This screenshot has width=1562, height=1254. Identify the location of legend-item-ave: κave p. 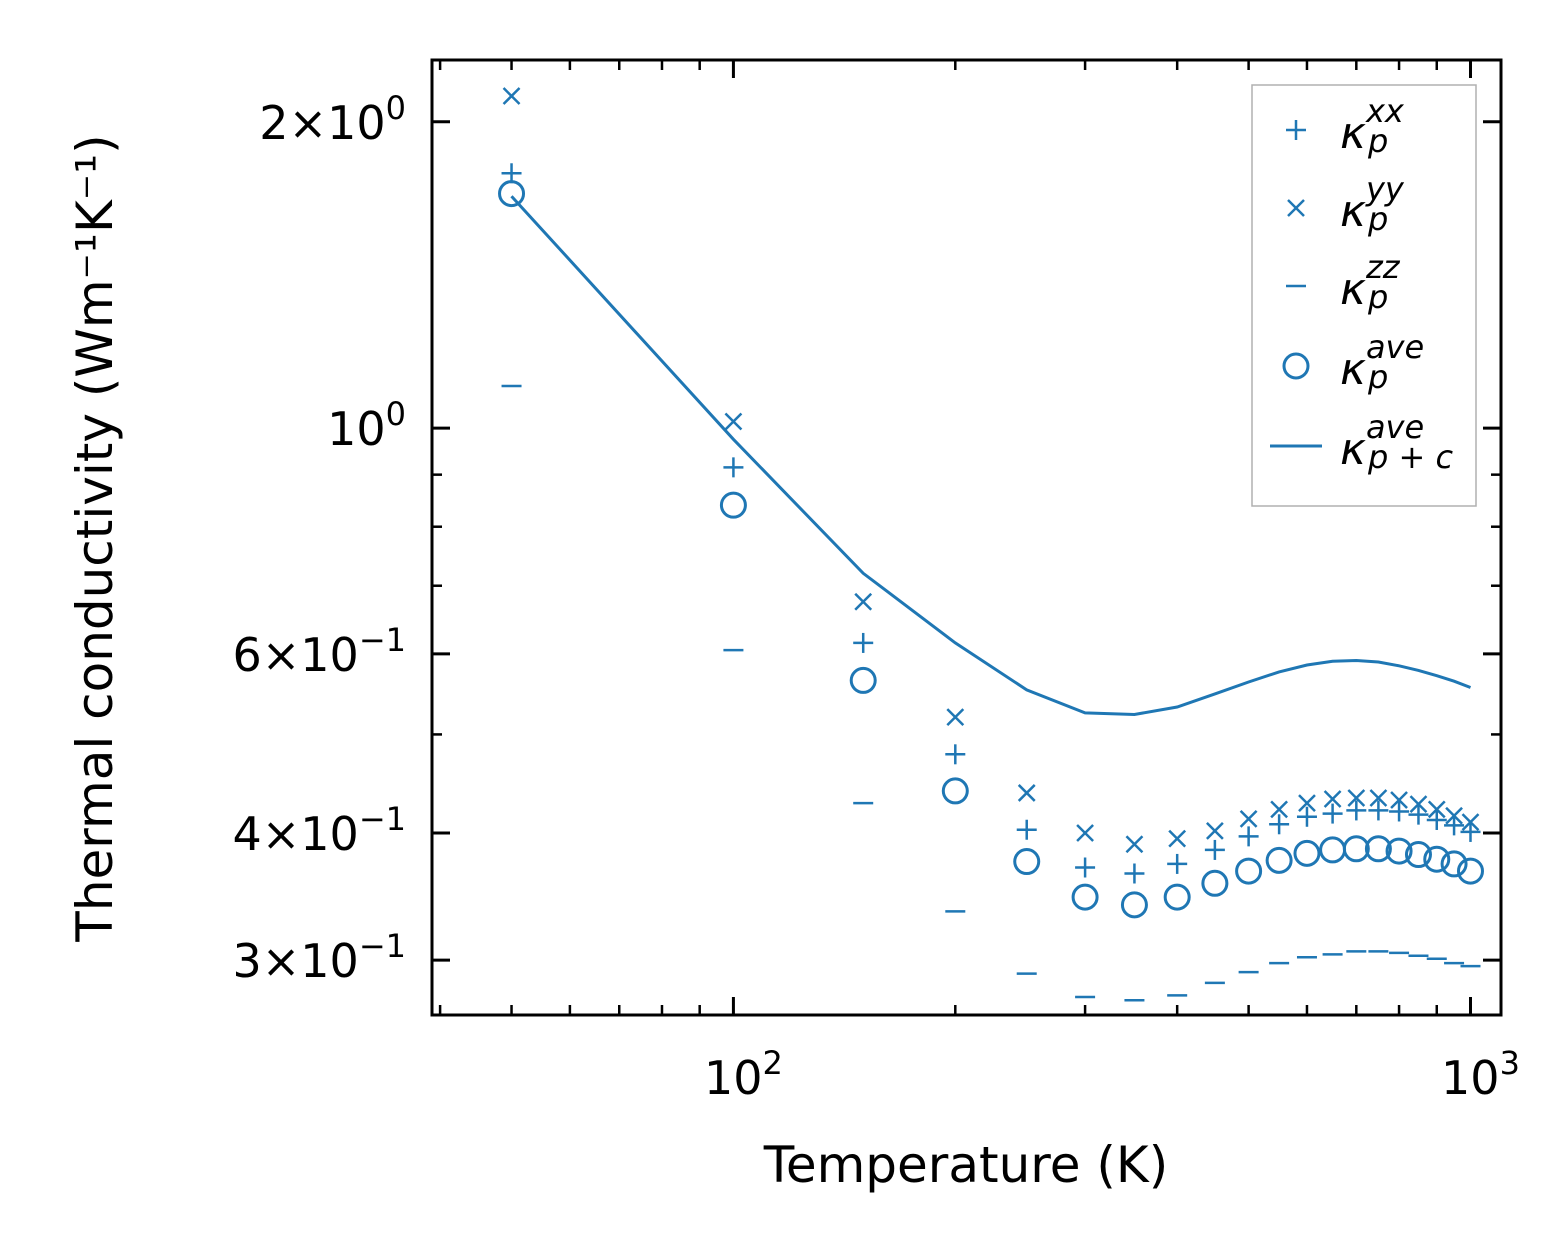
(1353, 362).